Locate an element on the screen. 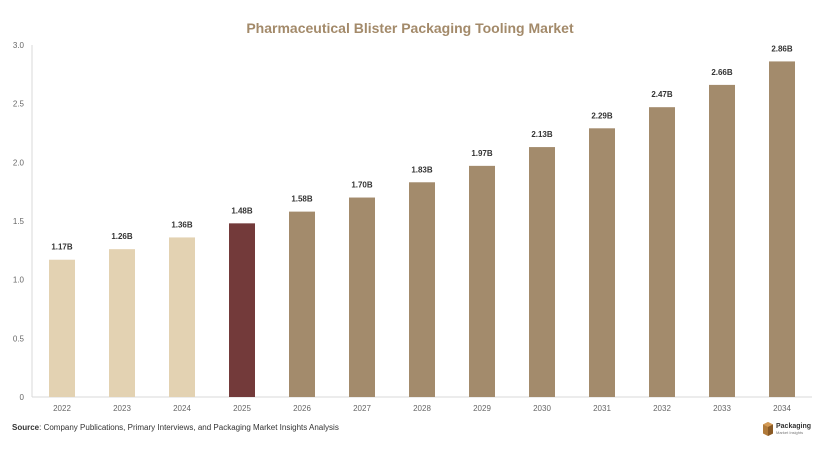 The height and width of the screenshot is (454, 820). data-label: 1.48B is located at coordinates (242, 210).